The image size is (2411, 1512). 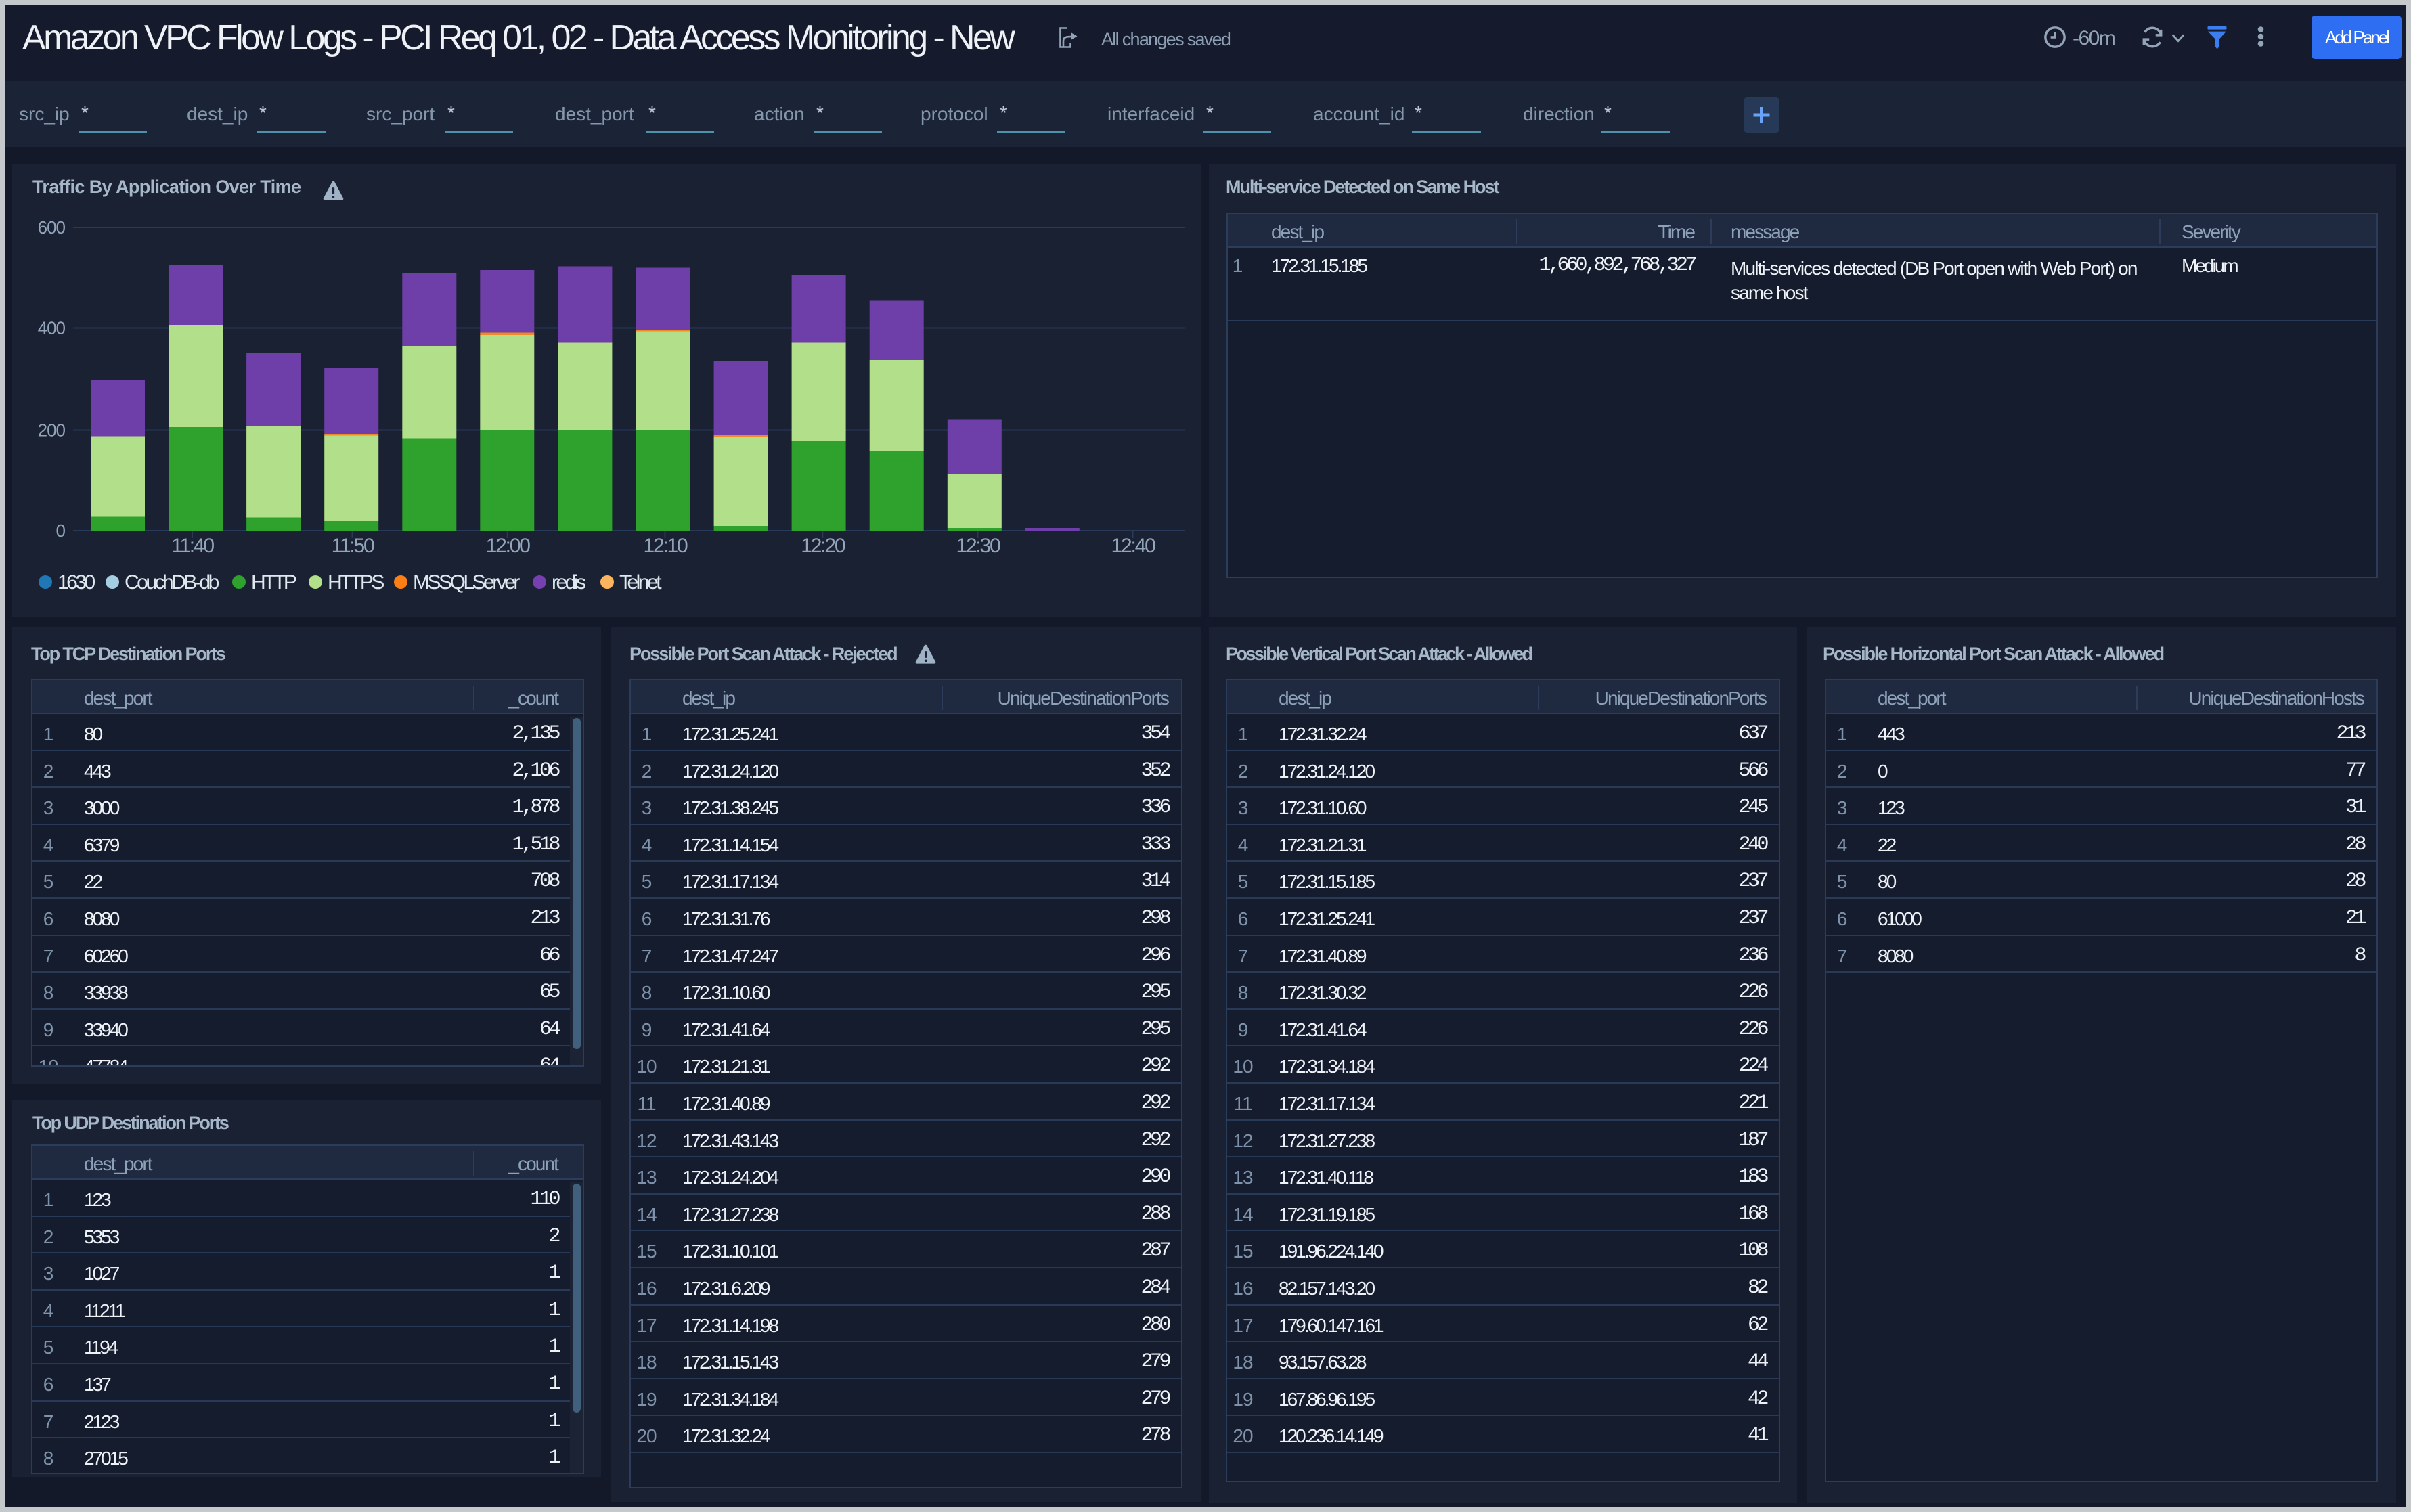 What do you see at coordinates (508, 546) in the screenshot?
I see `svg-text: 12:00` at bounding box center [508, 546].